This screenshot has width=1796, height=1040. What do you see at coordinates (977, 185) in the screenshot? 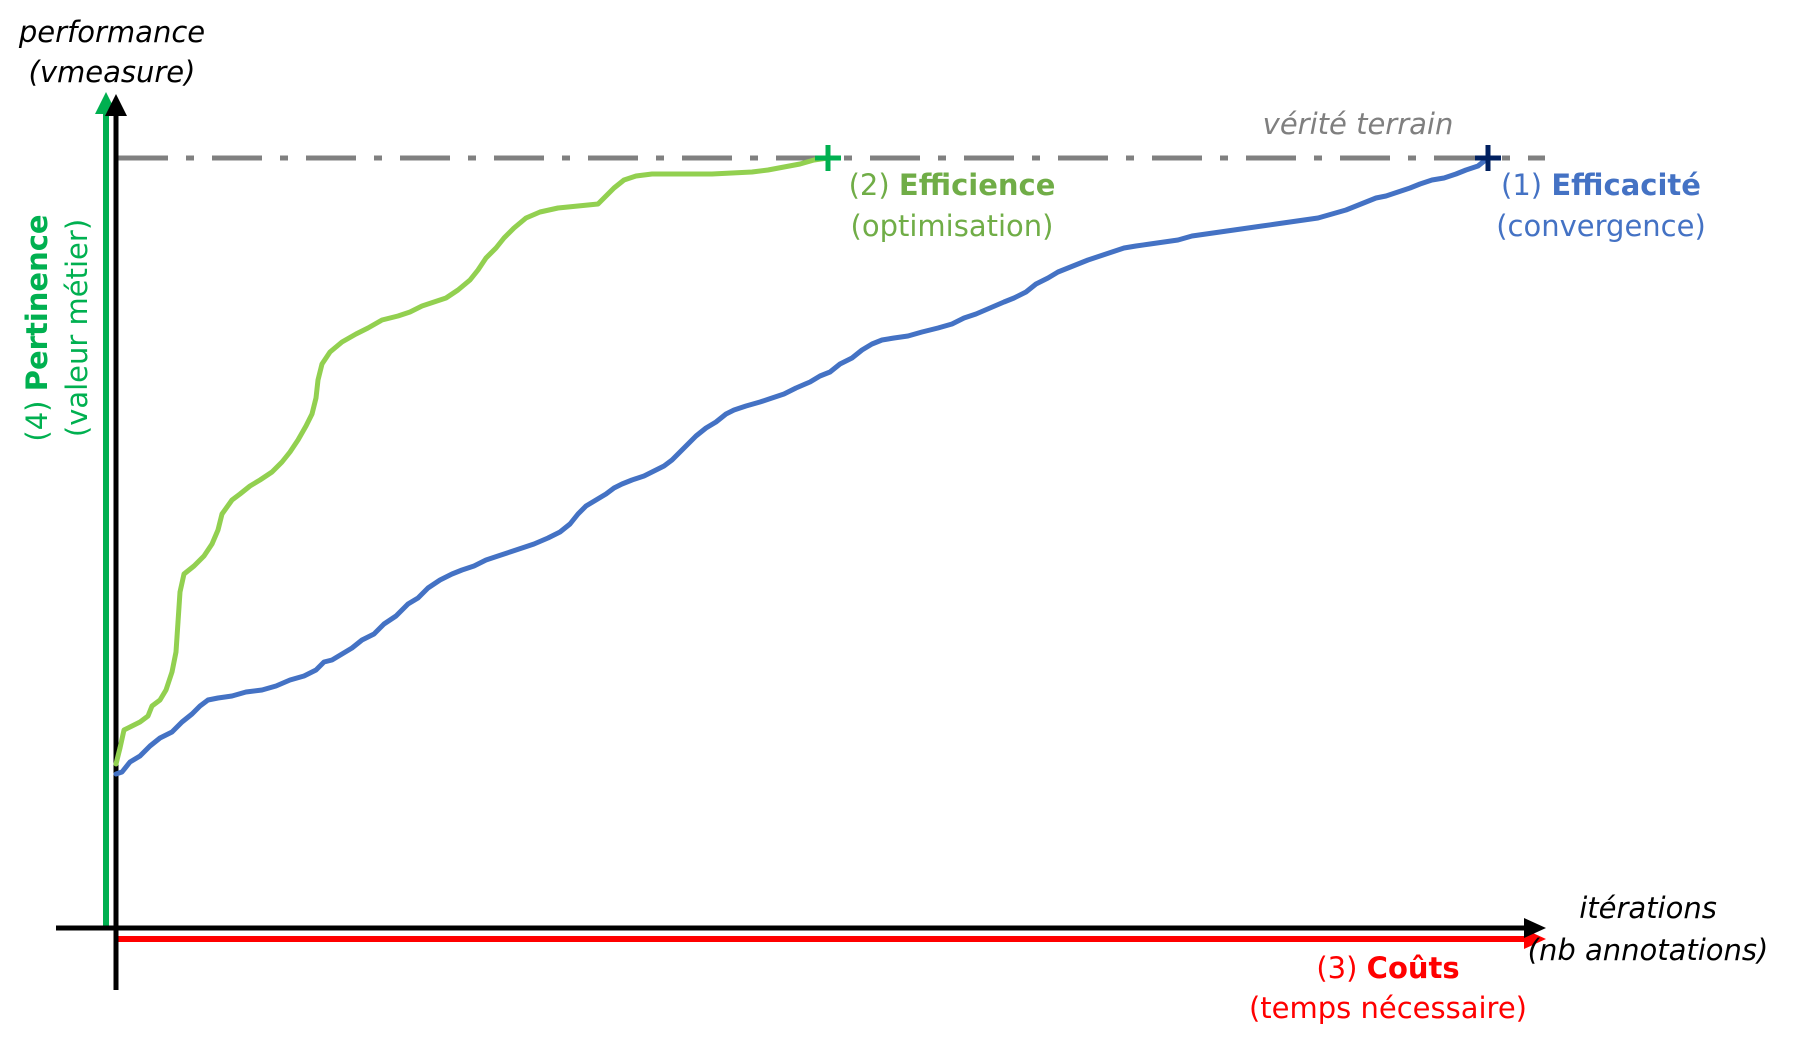
I see `efficience-title: Efficience` at bounding box center [977, 185].